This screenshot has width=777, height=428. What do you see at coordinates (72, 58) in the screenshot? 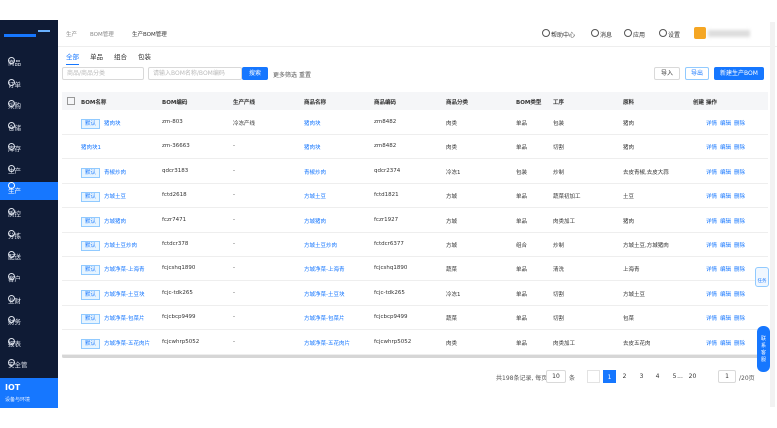
I see `tab: 全部` at bounding box center [72, 58].